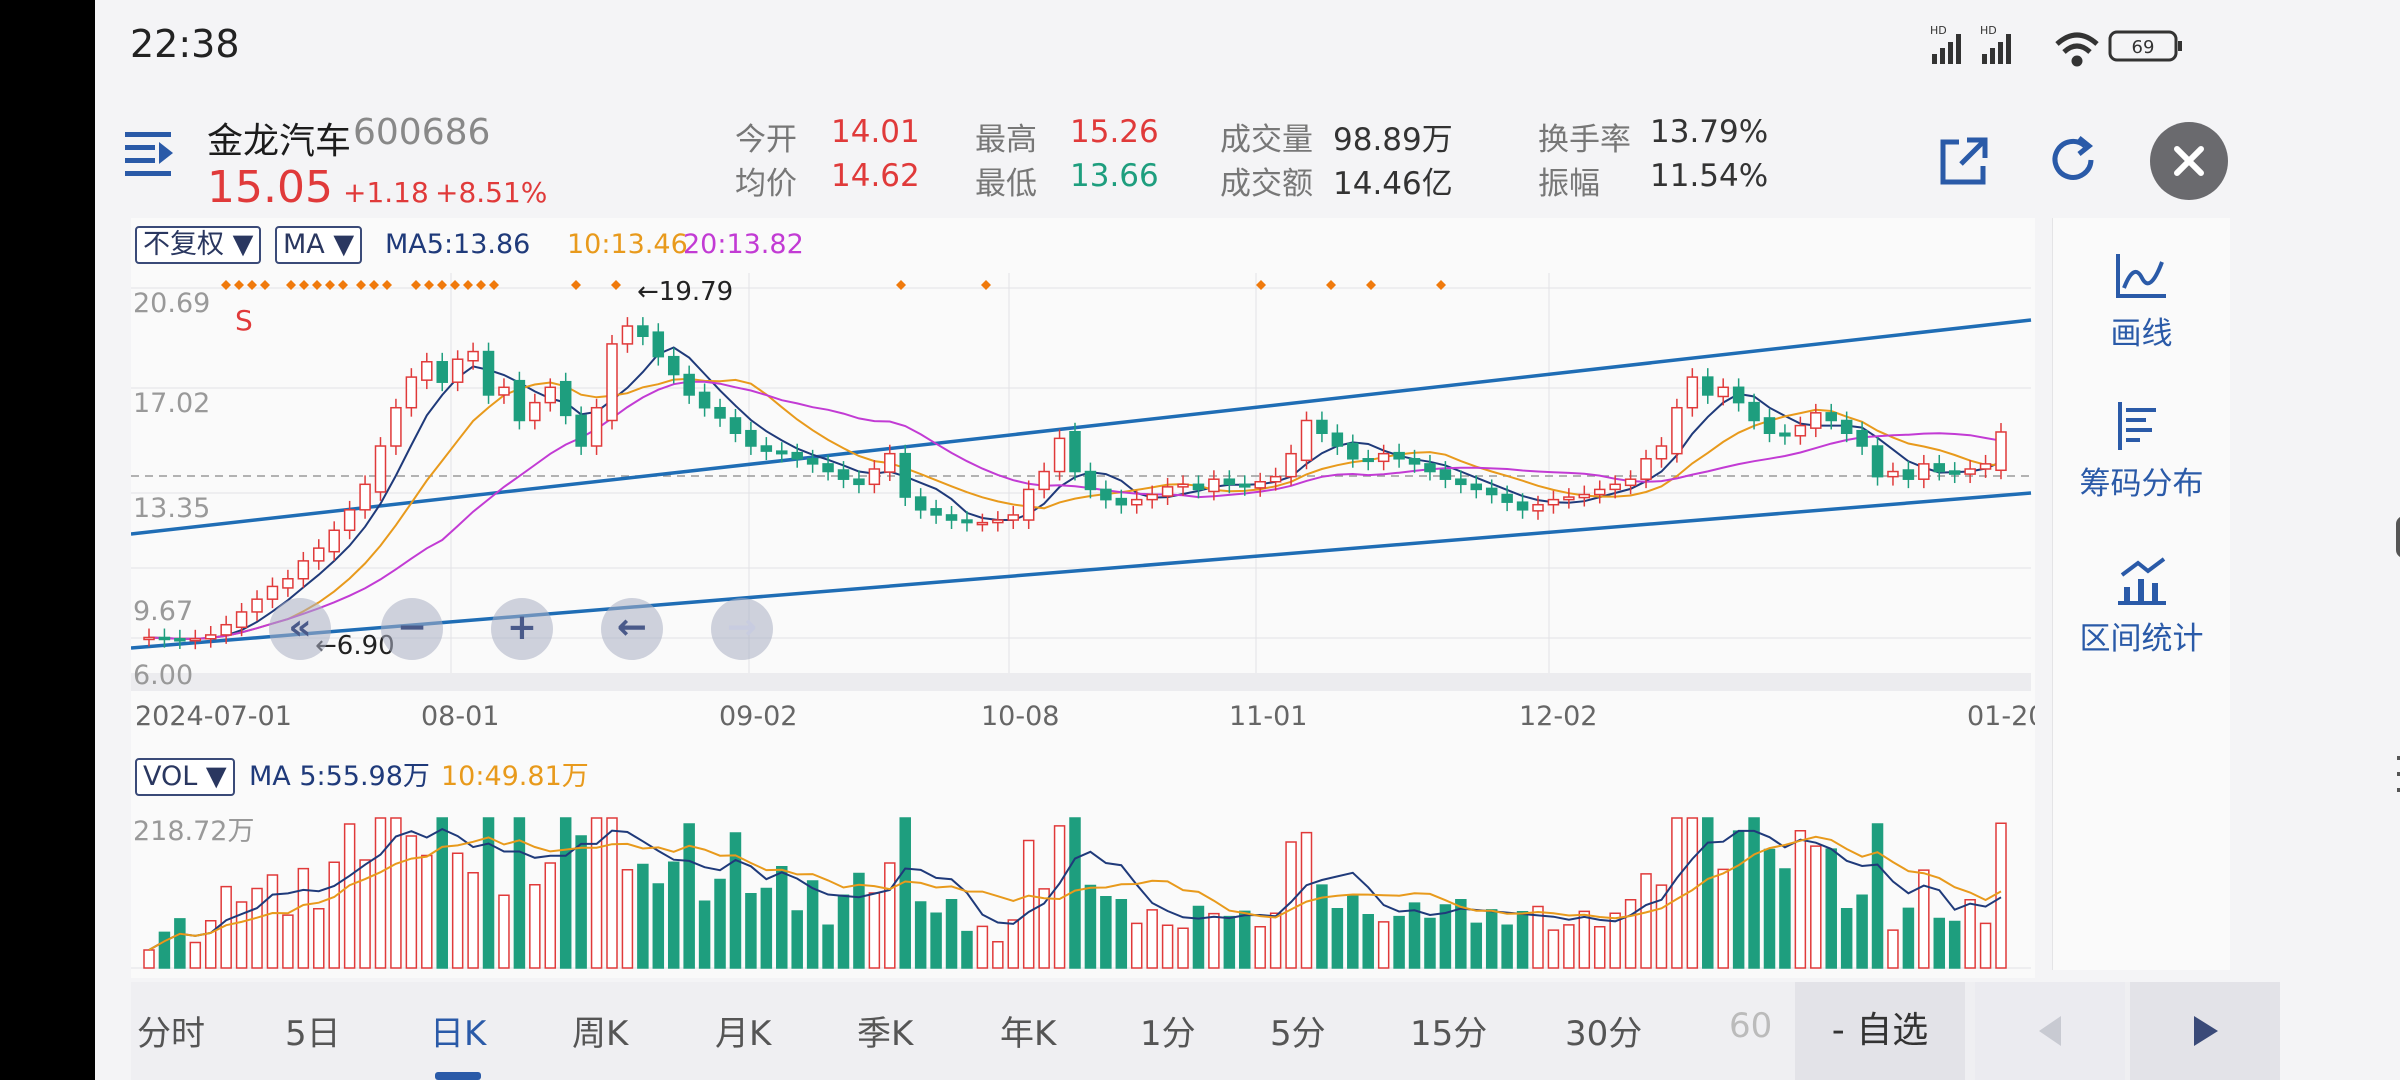 The height and width of the screenshot is (1080, 2400). What do you see at coordinates (632, 629) in the screenshot?
I see `nav-back-button: ←` at bounding box center [632, 629].